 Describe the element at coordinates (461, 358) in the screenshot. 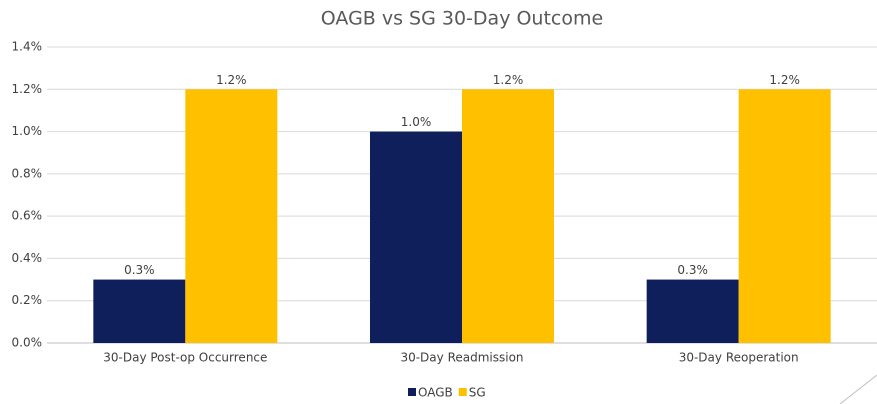

I see `x-tick-label: 30-Day Readmission` at that location.